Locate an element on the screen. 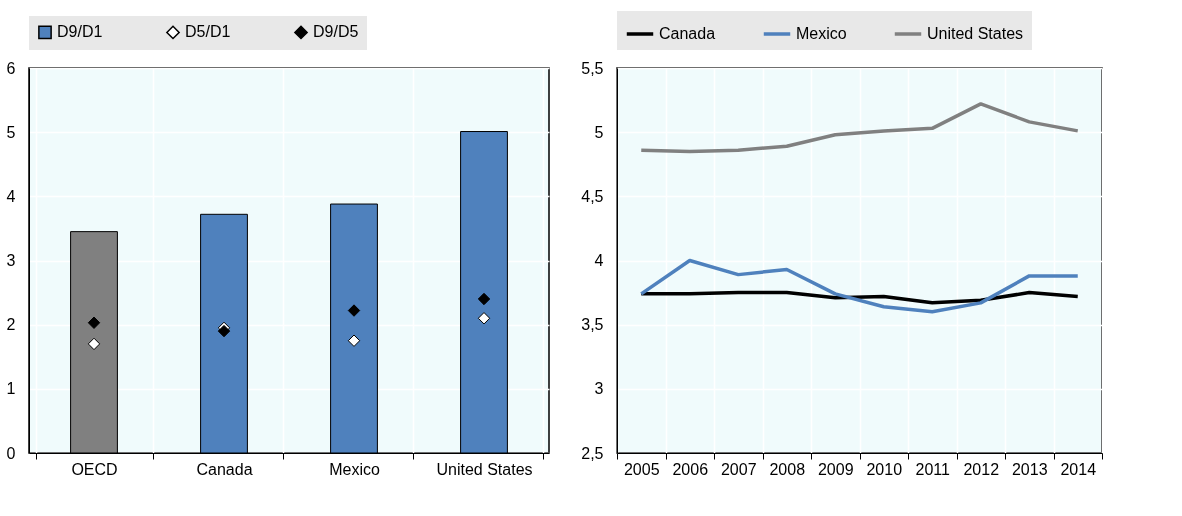 This screenshot has height=516, width=1182. y-tick-label: 3,5 is located at coordinates (592, 325).